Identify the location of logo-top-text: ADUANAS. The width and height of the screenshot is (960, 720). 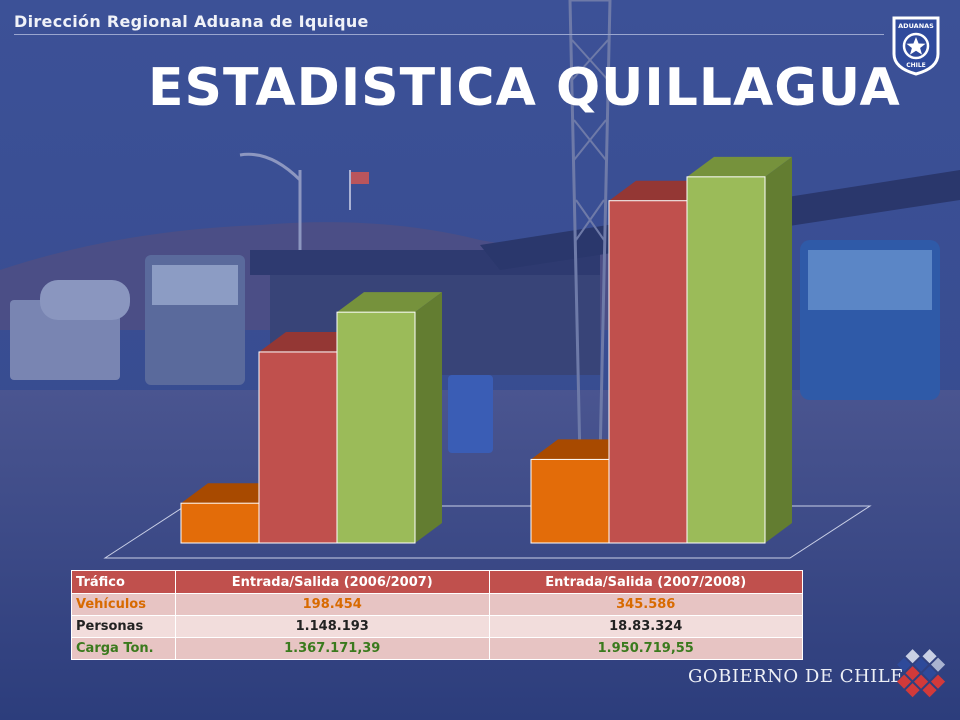
(916, 26).